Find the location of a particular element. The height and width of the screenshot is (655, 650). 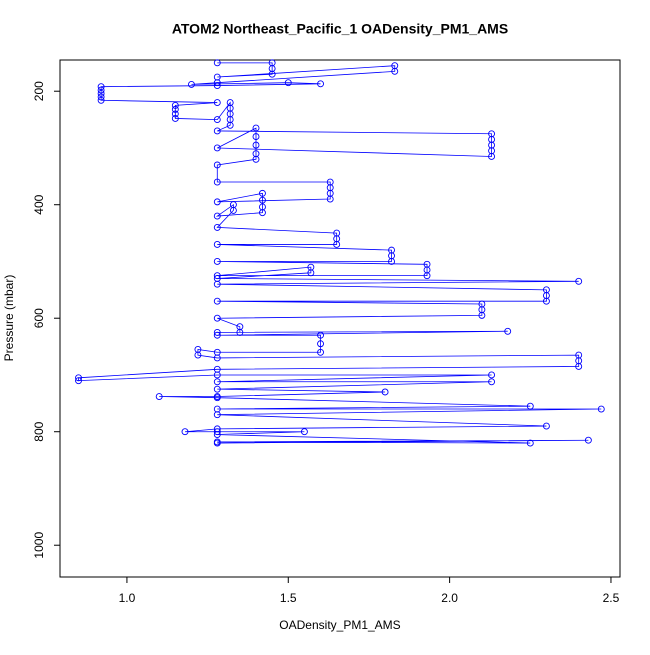

y-tick-label: 400 is located at coordinates (39, 204).